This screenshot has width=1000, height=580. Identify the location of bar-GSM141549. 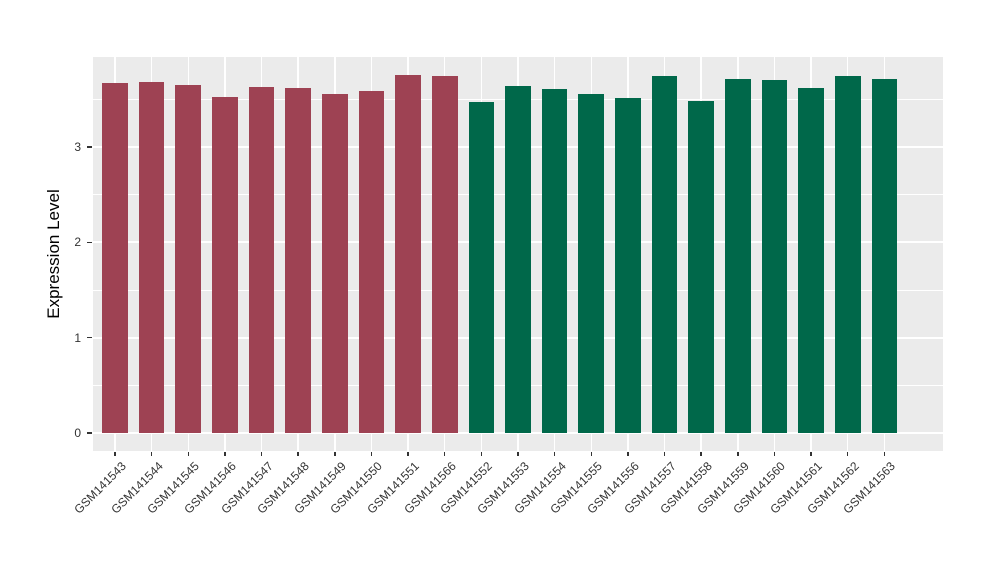
(334, 263).